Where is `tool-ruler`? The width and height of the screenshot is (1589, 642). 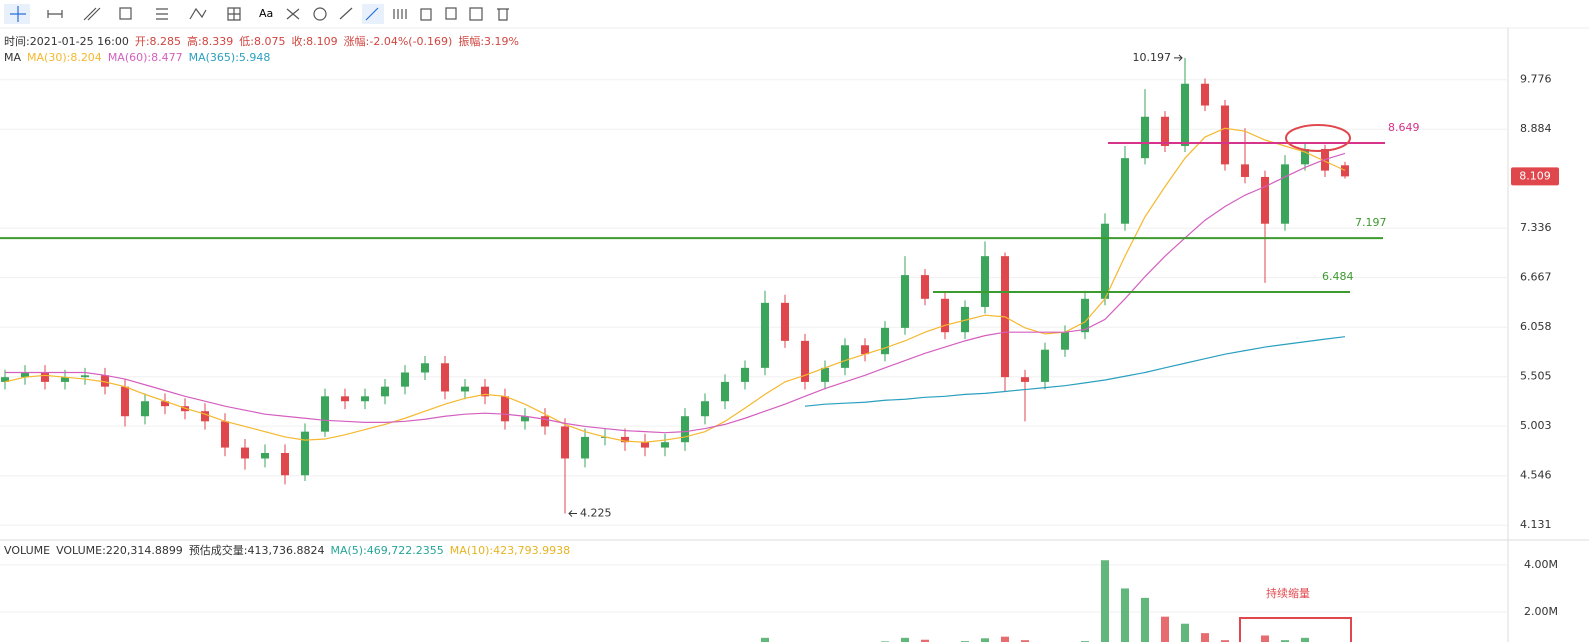 tool-ruler is located at coordinates (346, 13).